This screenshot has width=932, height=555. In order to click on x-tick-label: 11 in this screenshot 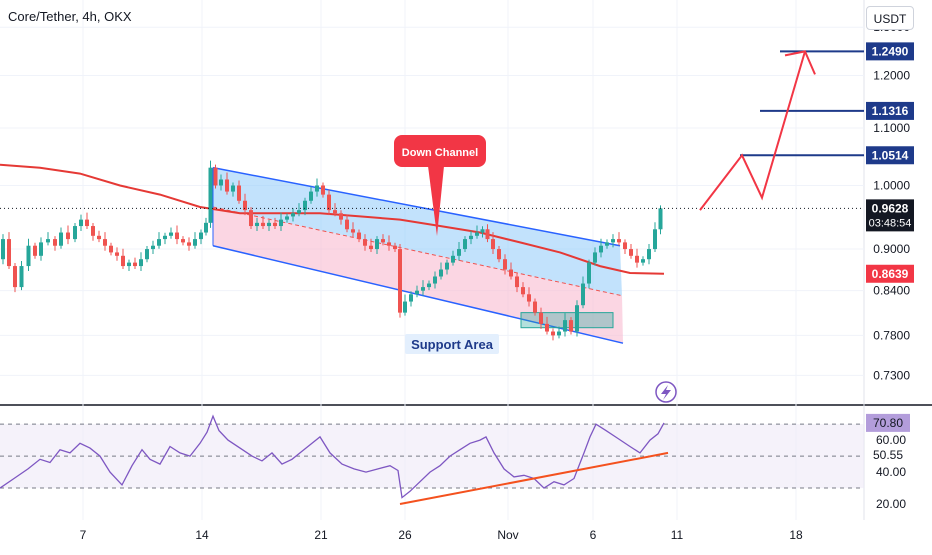, I will do `click(677, 535)`.